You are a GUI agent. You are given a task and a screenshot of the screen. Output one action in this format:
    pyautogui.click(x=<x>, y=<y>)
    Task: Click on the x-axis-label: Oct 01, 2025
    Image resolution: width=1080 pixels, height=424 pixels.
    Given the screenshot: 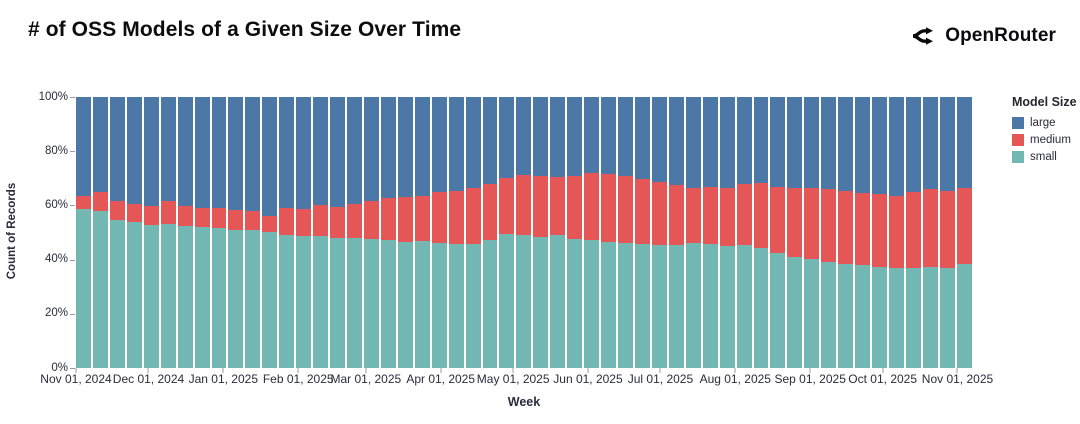 What is the action you would take?
    pyautogui.click(x=883, y=379)
    